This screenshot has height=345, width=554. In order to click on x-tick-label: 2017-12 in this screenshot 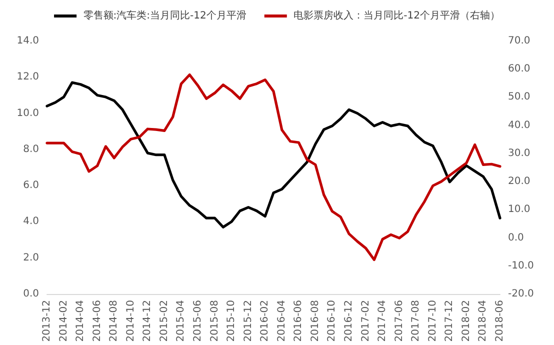, I will do `click(450, 321)`.